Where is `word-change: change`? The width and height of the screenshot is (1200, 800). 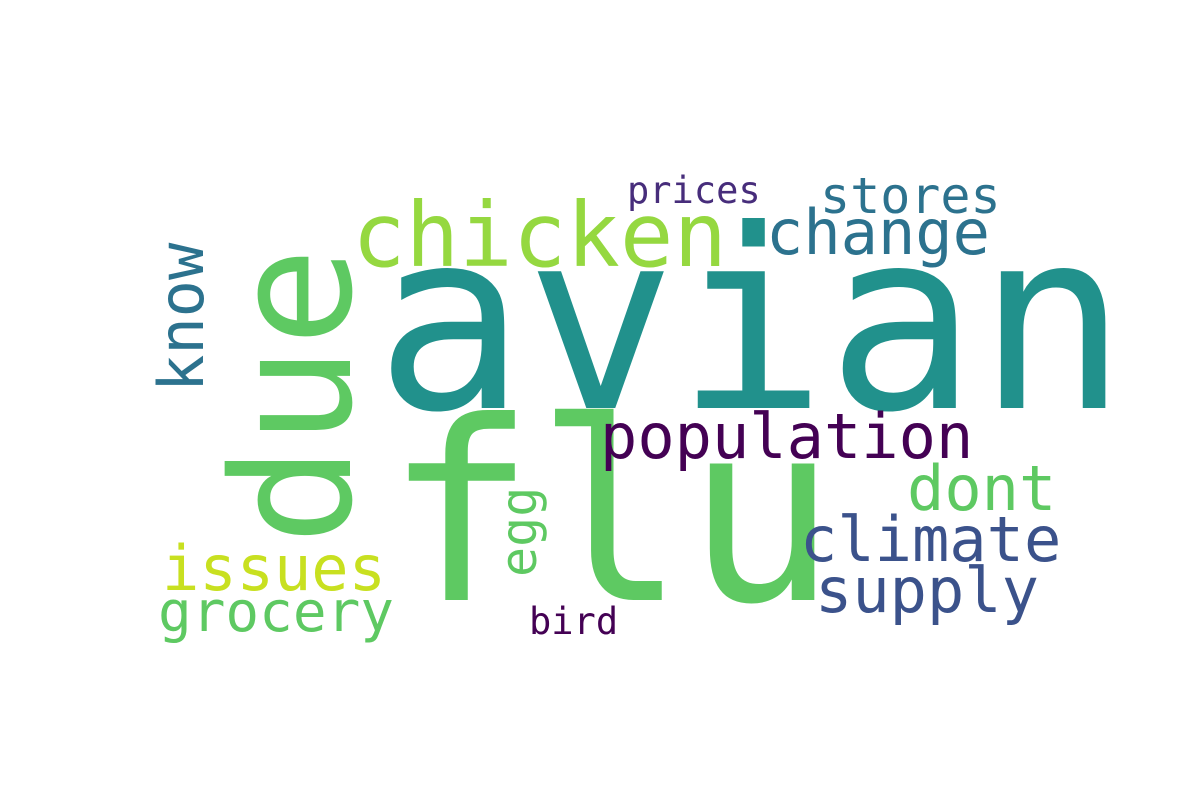 word-change: change is located at coordinates (878, 232).